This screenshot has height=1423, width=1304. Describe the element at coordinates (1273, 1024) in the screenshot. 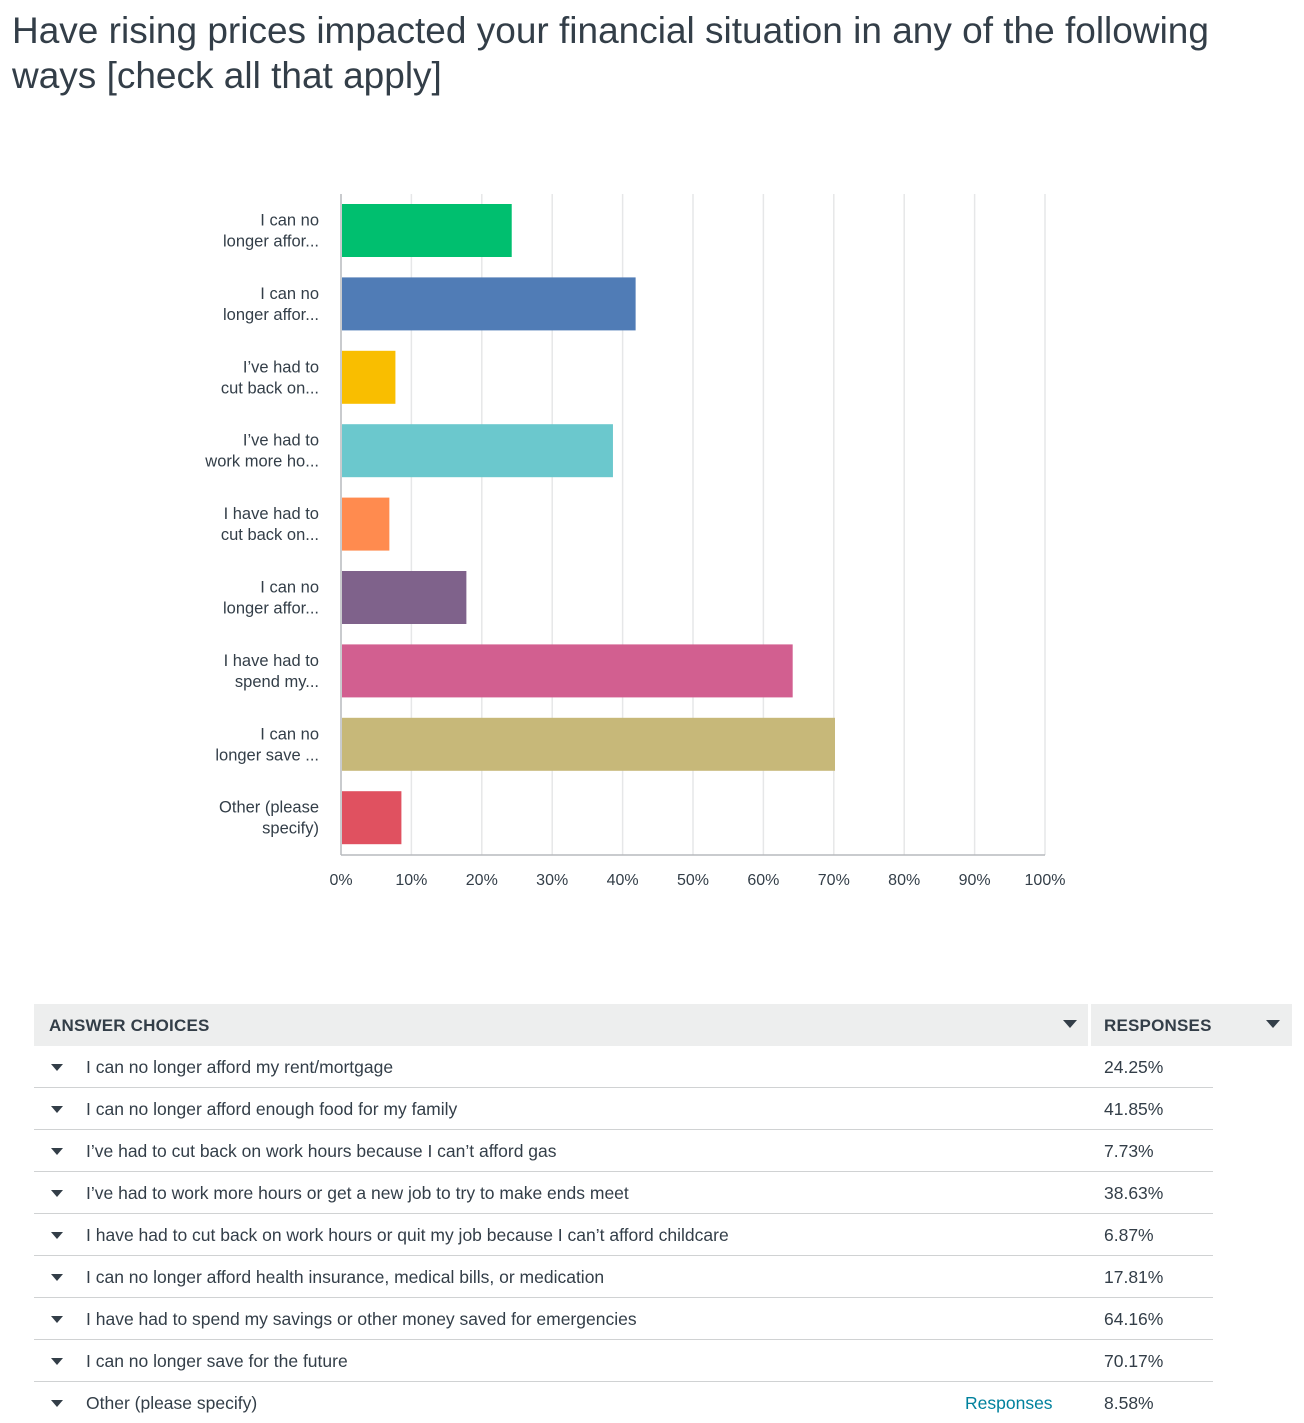

I see `responses-sort-caret-icon` at that location.